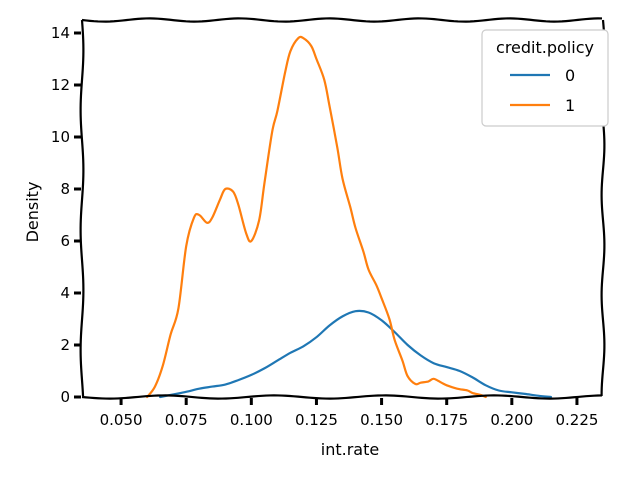 This screenshot has height=485, width=640. Describe the element at coordinates (65, 189) in the screenshot. I see `y-tick-label: 8` at that location.